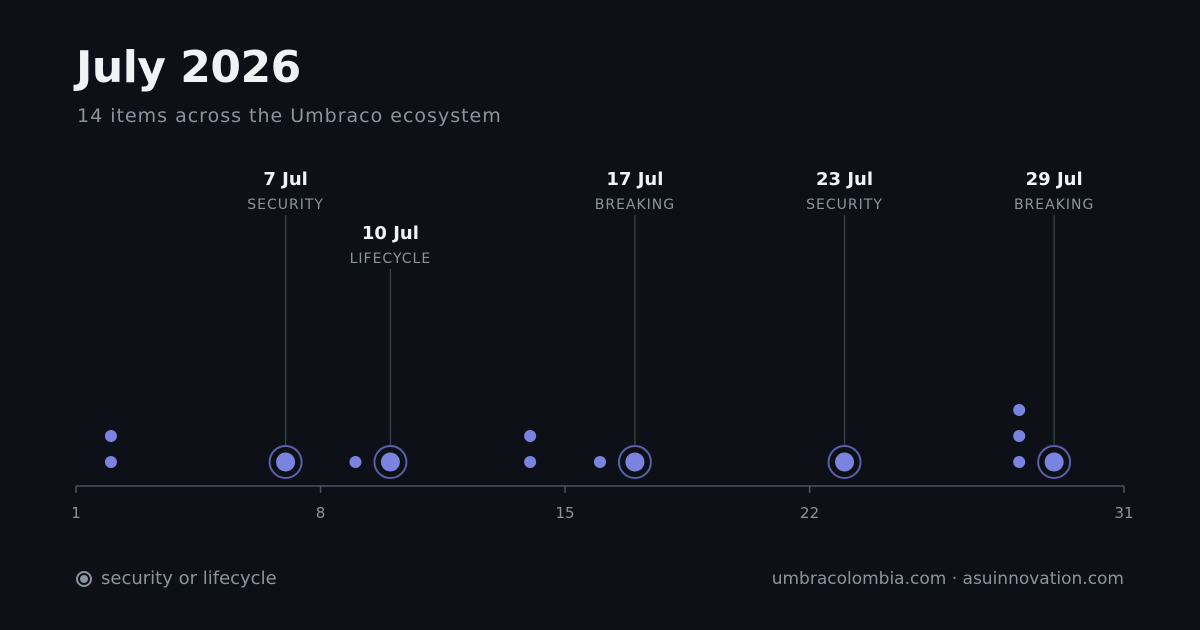  I want to click on x-tick-label: 1, so click(76, 513).